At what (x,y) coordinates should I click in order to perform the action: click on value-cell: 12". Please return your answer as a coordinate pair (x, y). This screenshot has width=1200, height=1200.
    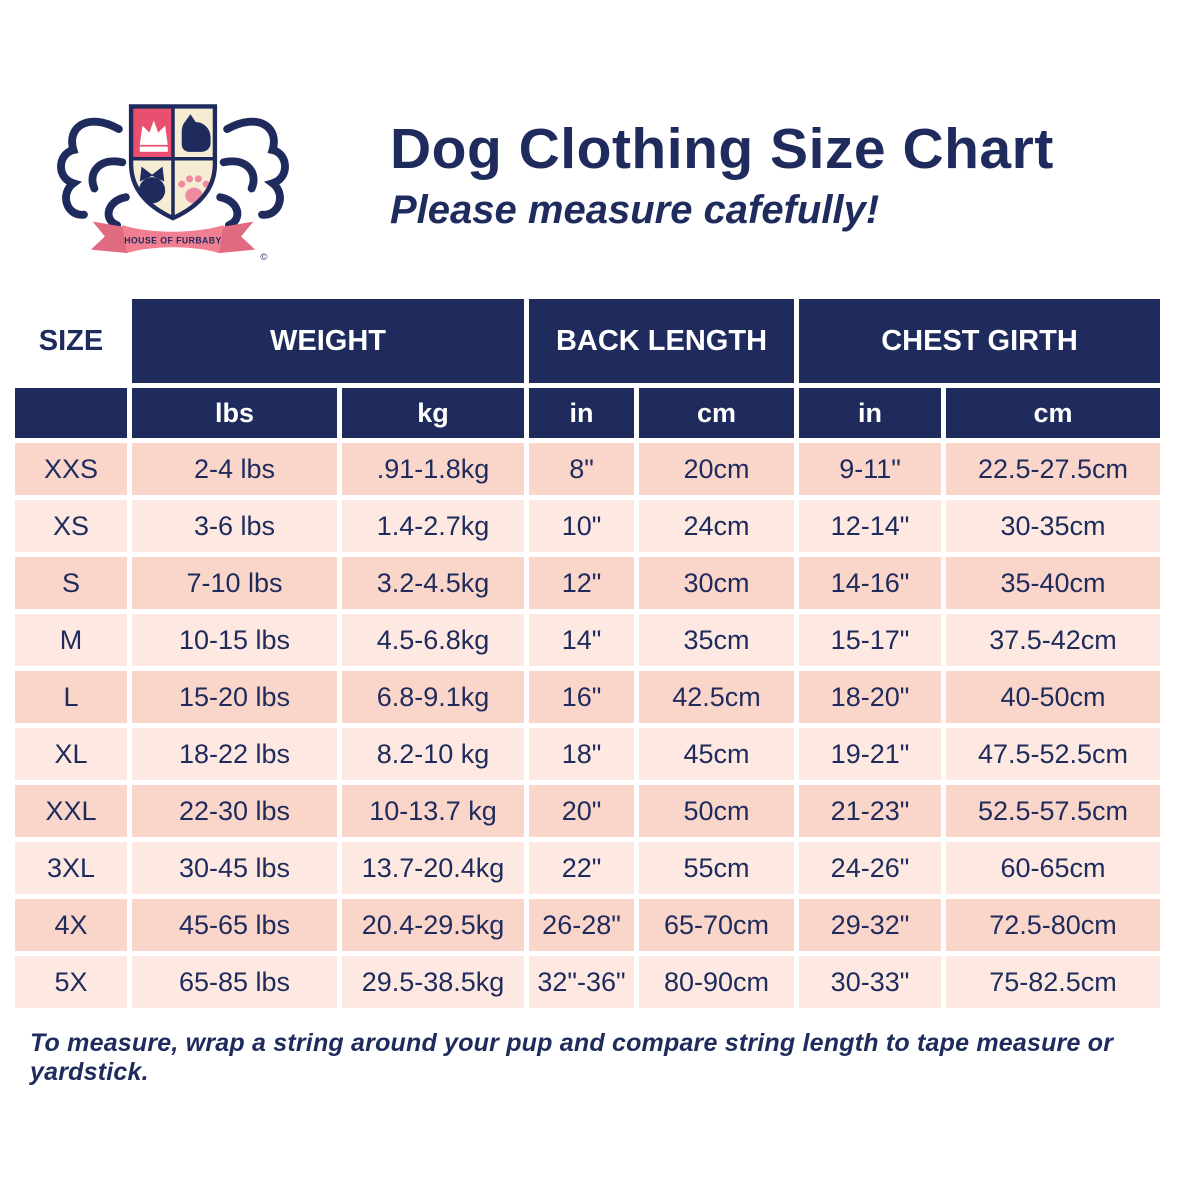
    Looking at the image, I should click on (581, 583).